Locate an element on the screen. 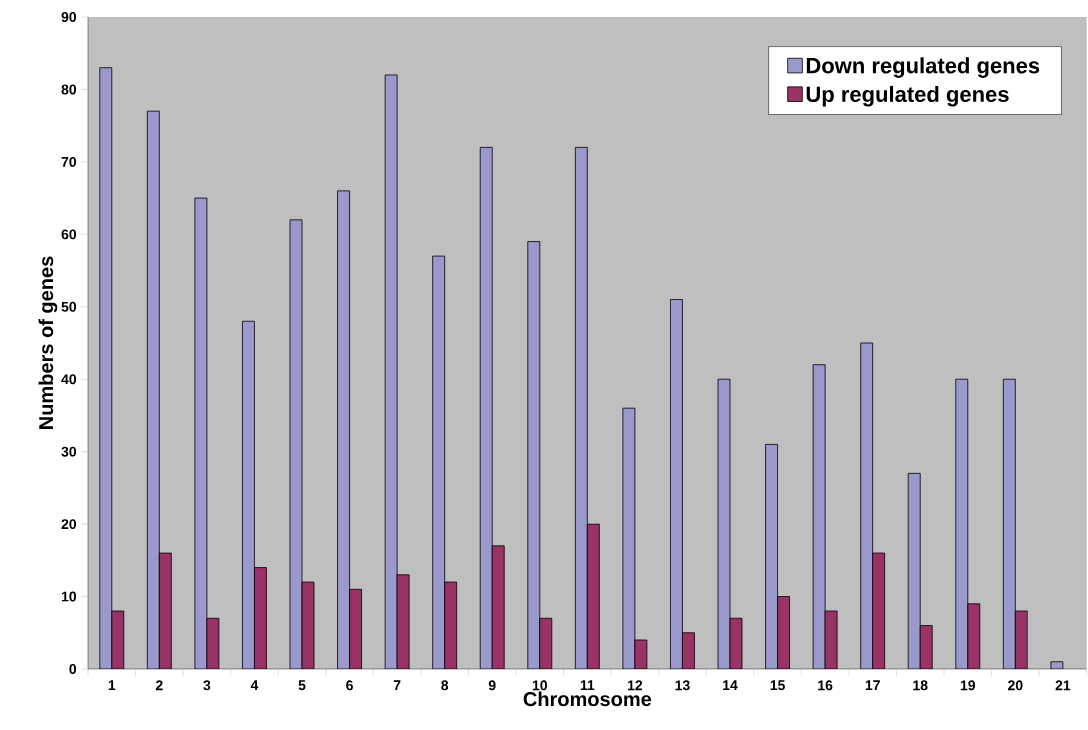  x-tick-label: 20 is located at coordinates (1015, 685).